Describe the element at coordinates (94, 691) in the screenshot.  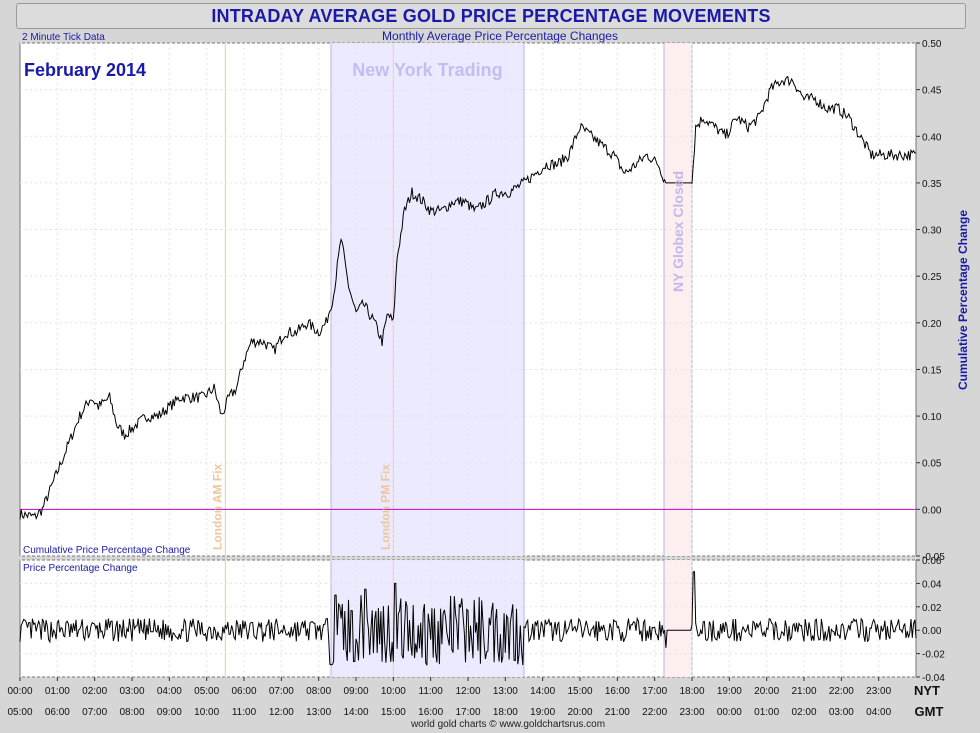
I see `x-tick-label-nyt: 02:00` at that location.